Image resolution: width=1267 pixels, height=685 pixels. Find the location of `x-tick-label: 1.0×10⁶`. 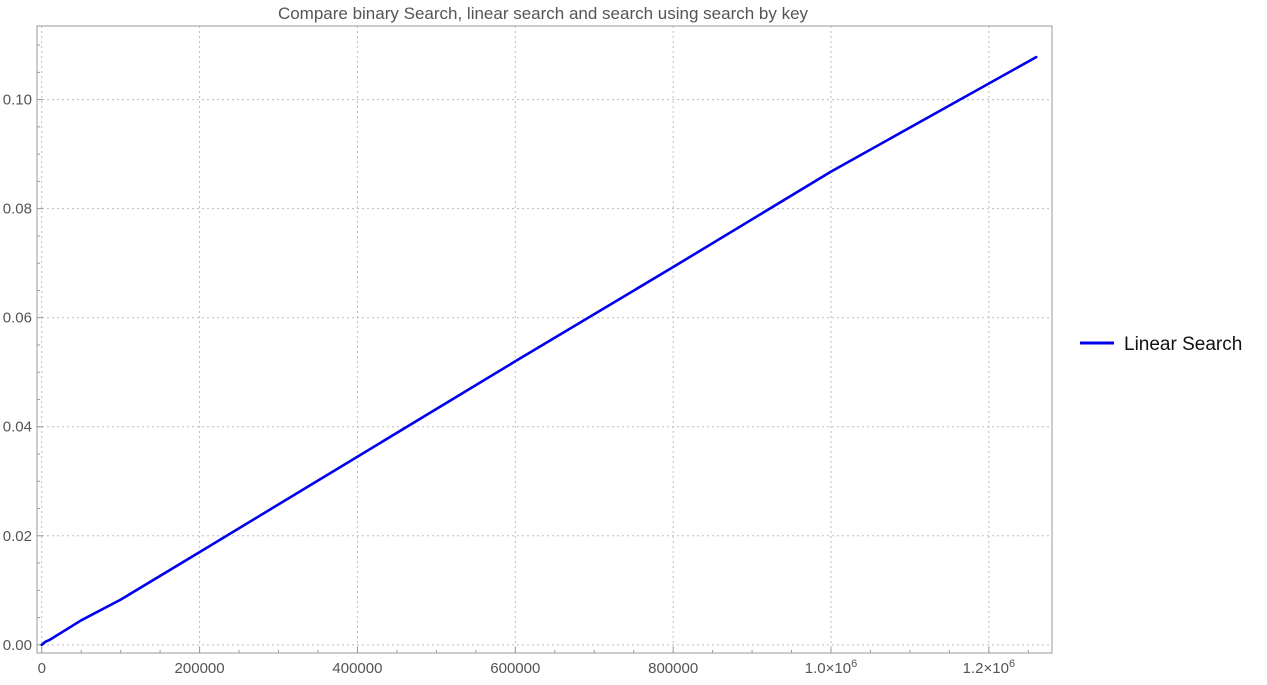

x-tick-label: 1.0×10⁶ is located at coordinates (831, 667).